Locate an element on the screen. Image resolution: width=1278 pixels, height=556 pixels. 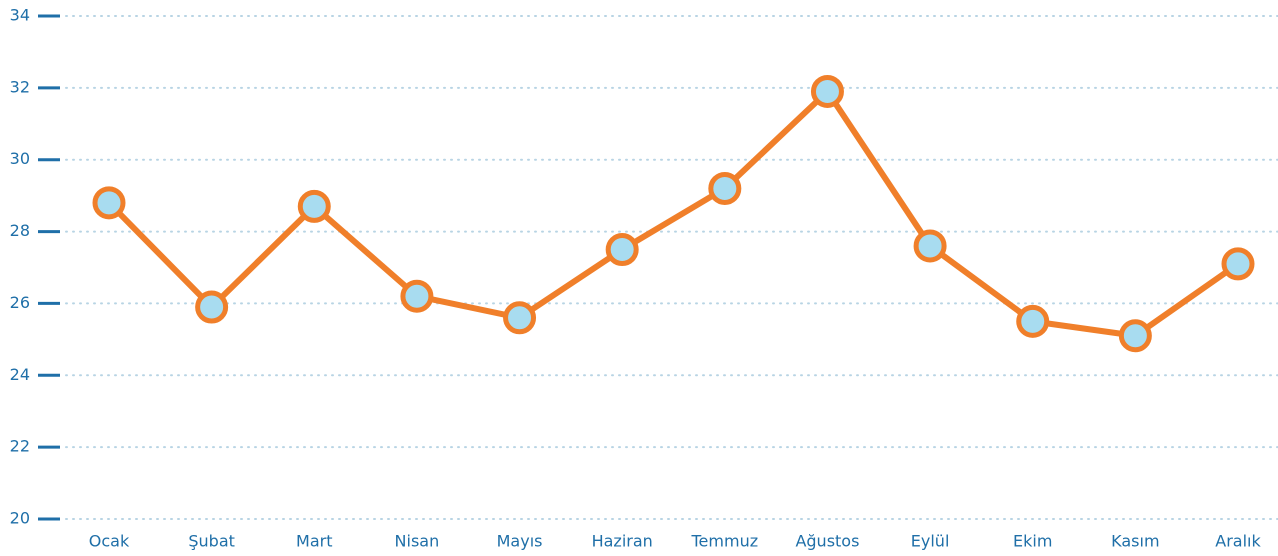
x-tick-label: Eylül is located at coordinates (930, 541).